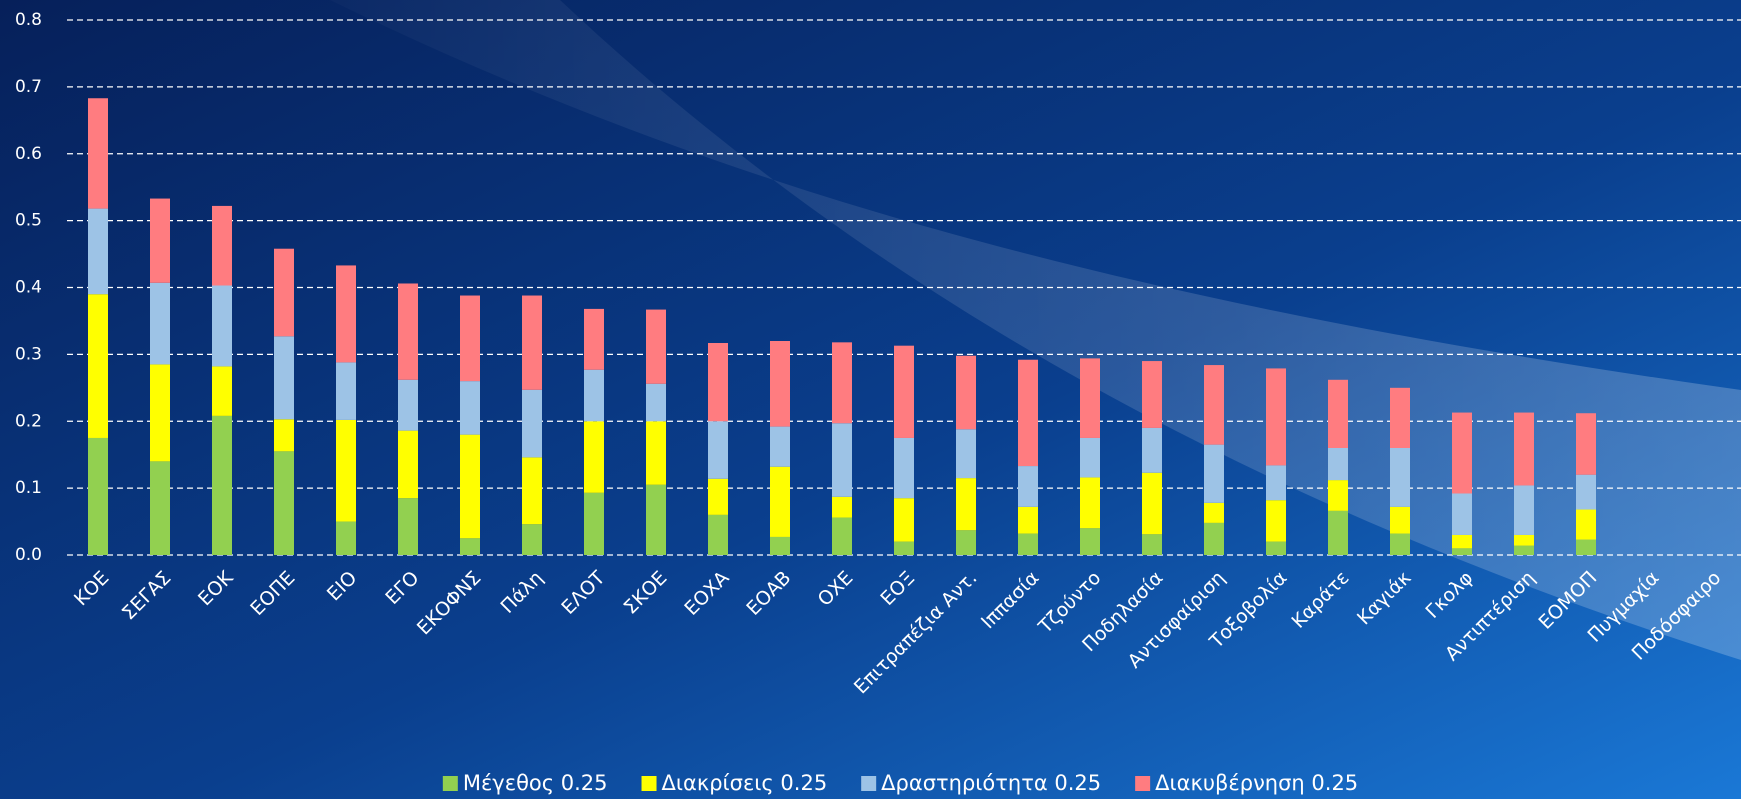 Image resolution: width=1741 pixels, height=799 pixels. Describe the element at coordinates (28, 20) in the screenshot. I see `y-tick-label: 0.8` at that location.